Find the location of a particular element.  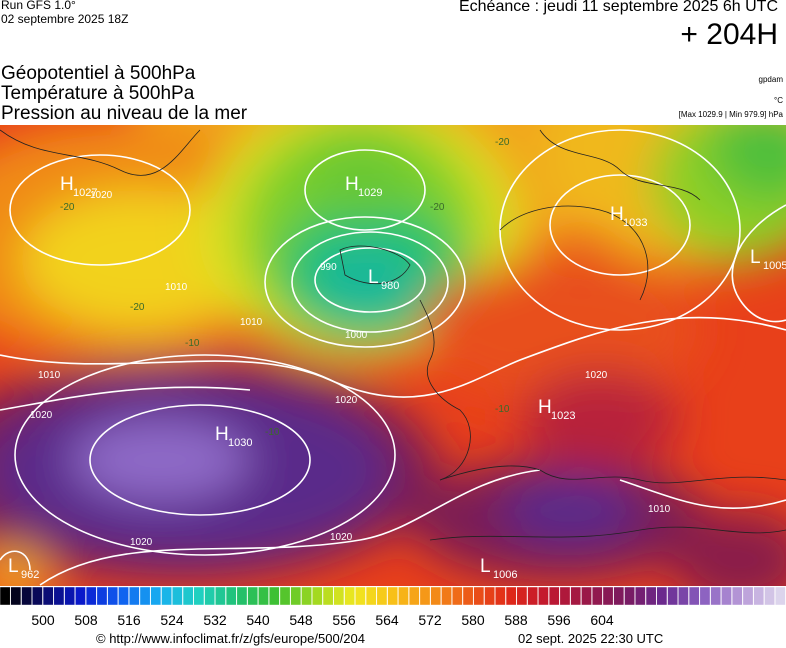

center-value: 962 is located at coordinates (30, 575).